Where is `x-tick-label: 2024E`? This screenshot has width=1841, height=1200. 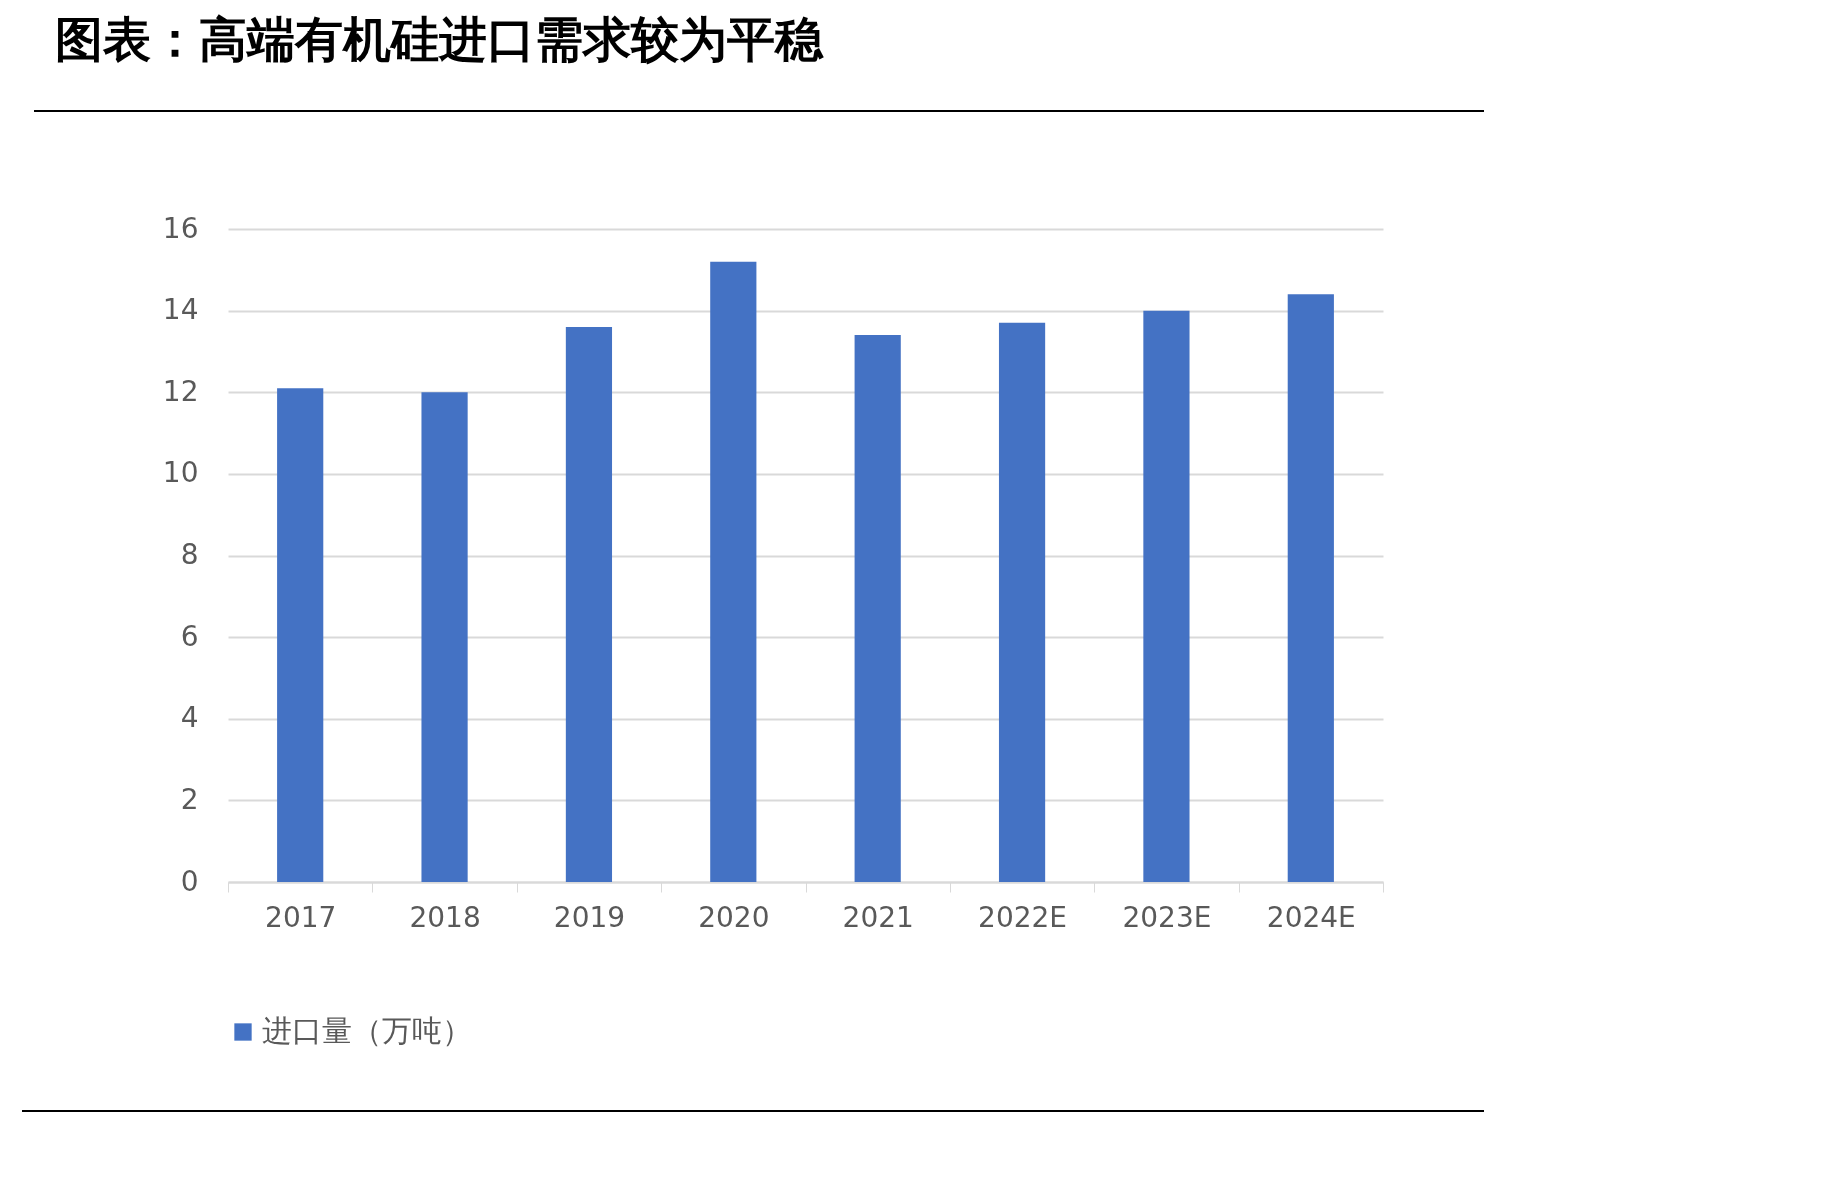
x-tick-label: 2024E is located at coordinates (1311, 917).